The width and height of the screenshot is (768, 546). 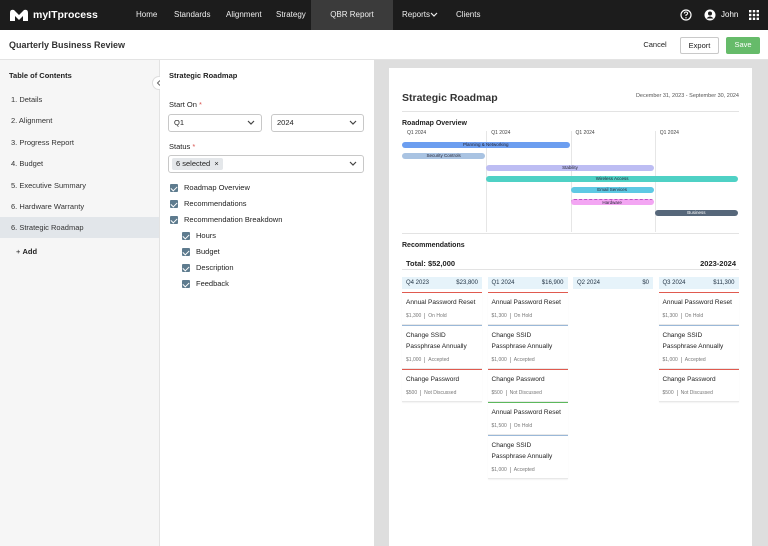 I want to click on required-mark: *, so click(x=200, y=104).